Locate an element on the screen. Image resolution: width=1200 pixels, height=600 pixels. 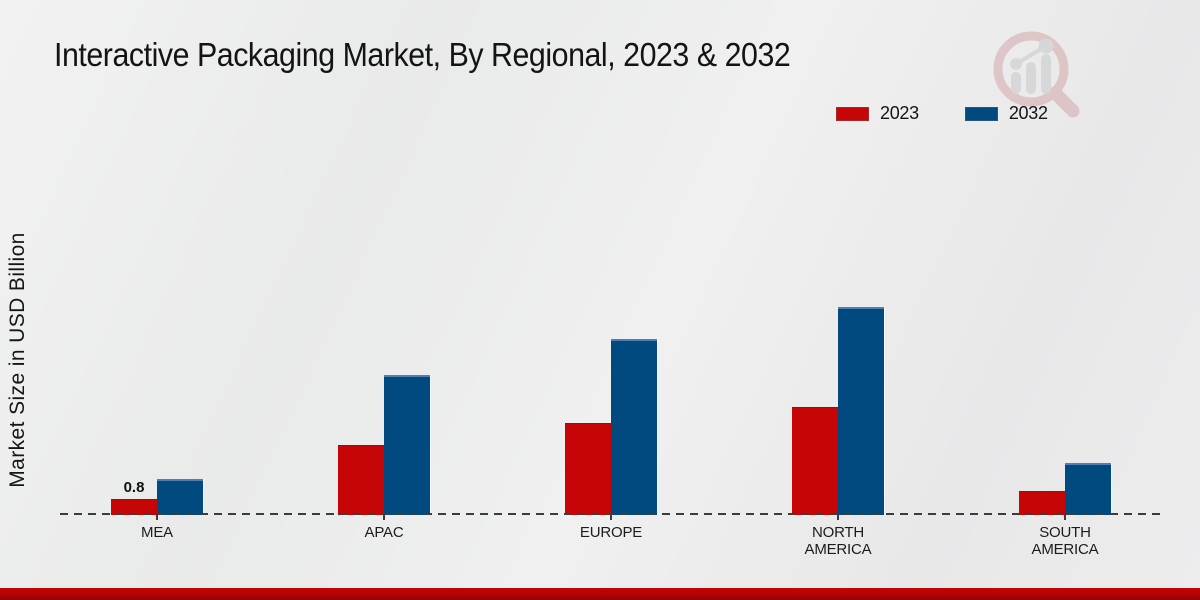
bar-2023-apac is located at coordinates (361, 480).